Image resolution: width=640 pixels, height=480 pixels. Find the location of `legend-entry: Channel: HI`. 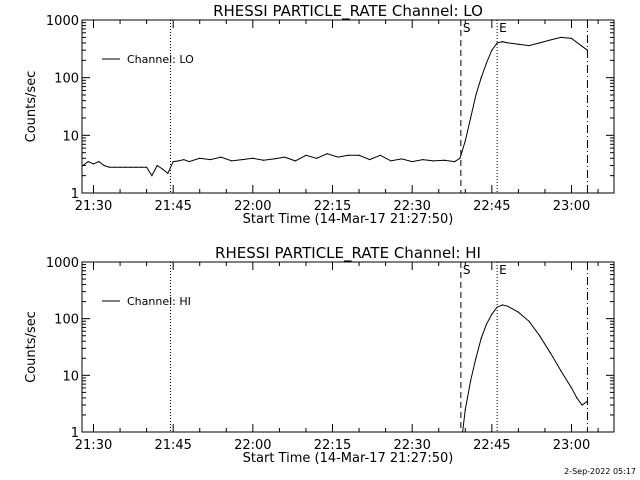

legend-entry: Channel: HI is located at coordinates (159, 301).